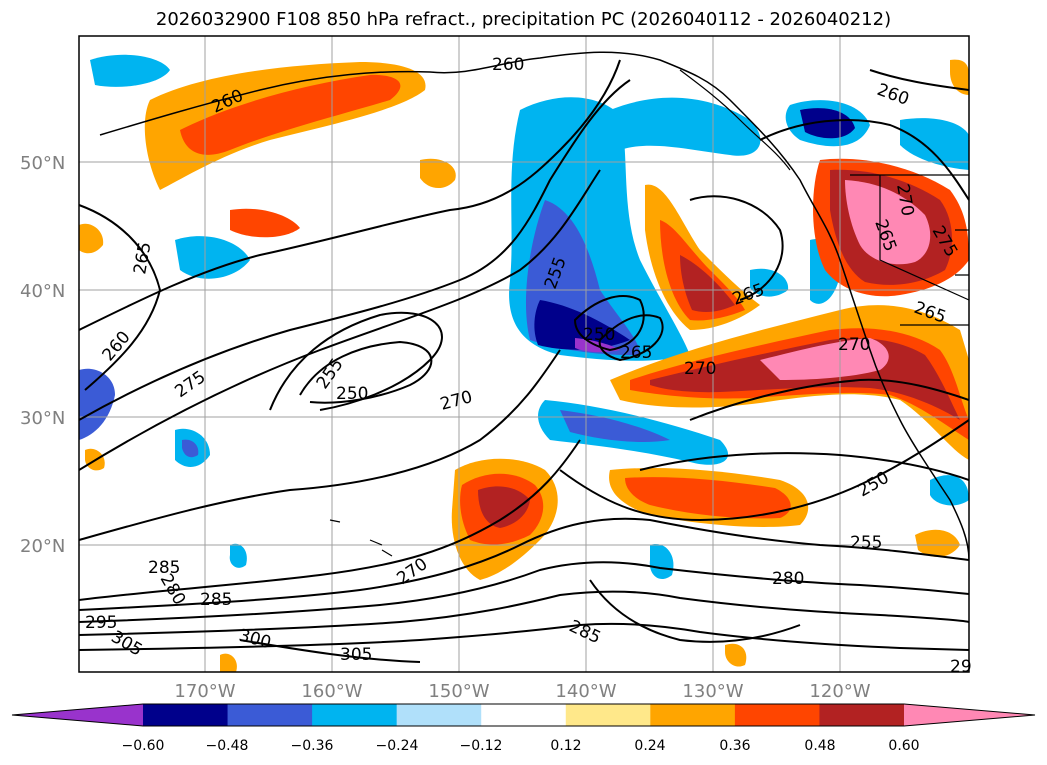 The height and width of the screenshot is (765, 1047). What do you see at coordinates (481, 746) in the screenshot?
I see `colorbar-tick-label: −0.12` at bounding box center [481, 746].